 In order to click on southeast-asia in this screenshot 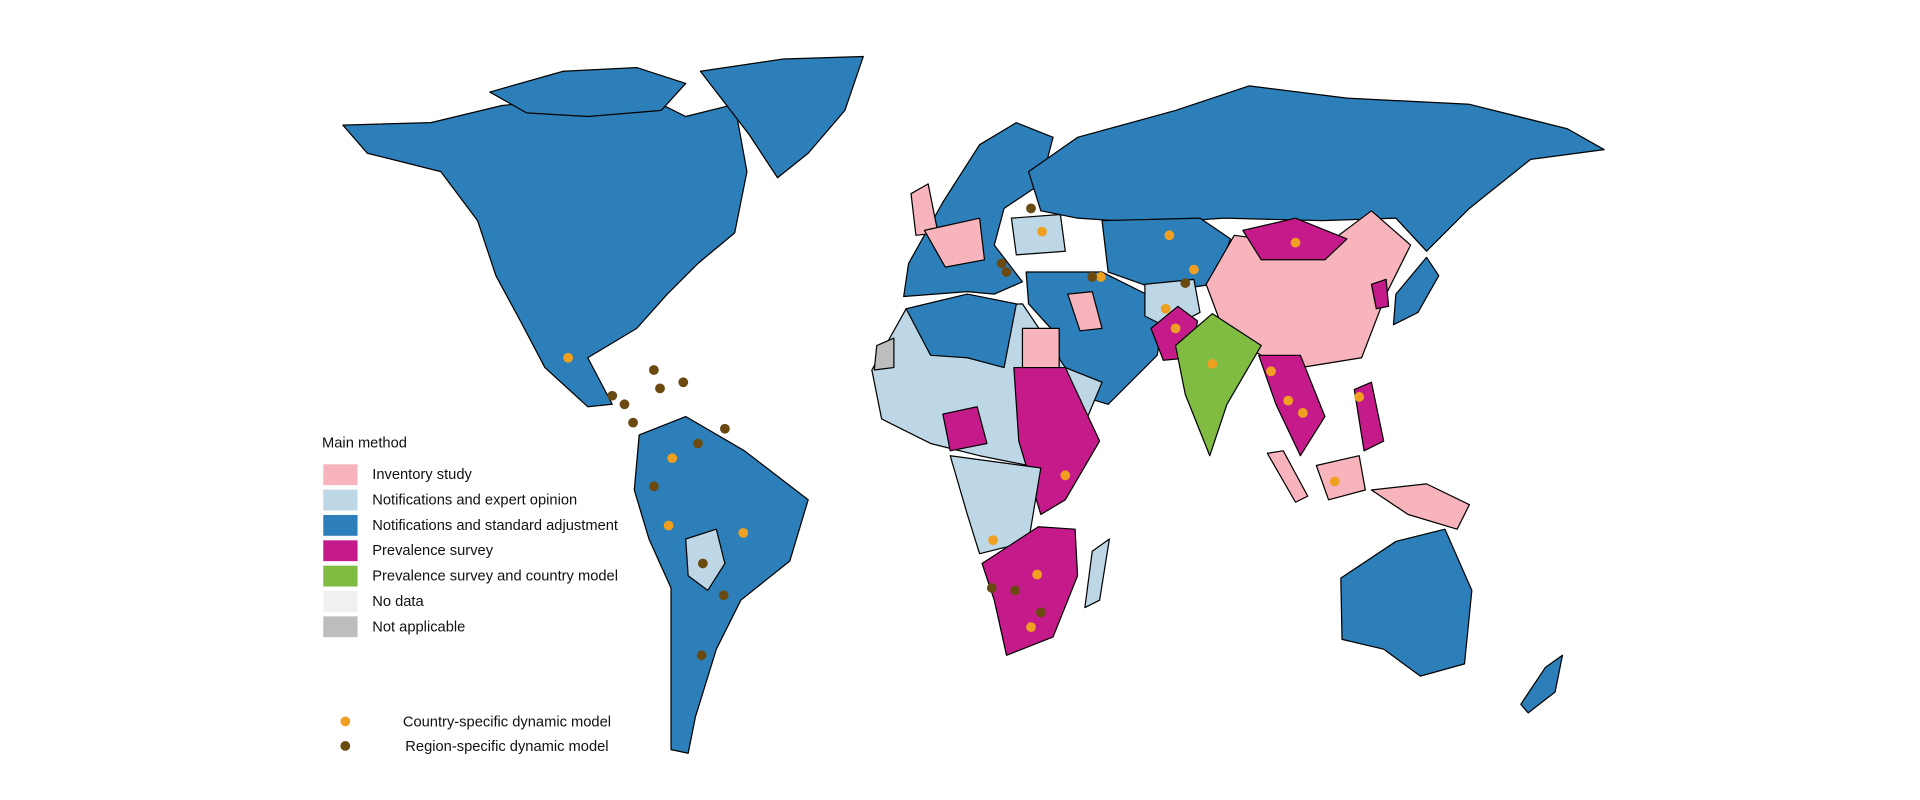, I will do `click(1292, 405)`.